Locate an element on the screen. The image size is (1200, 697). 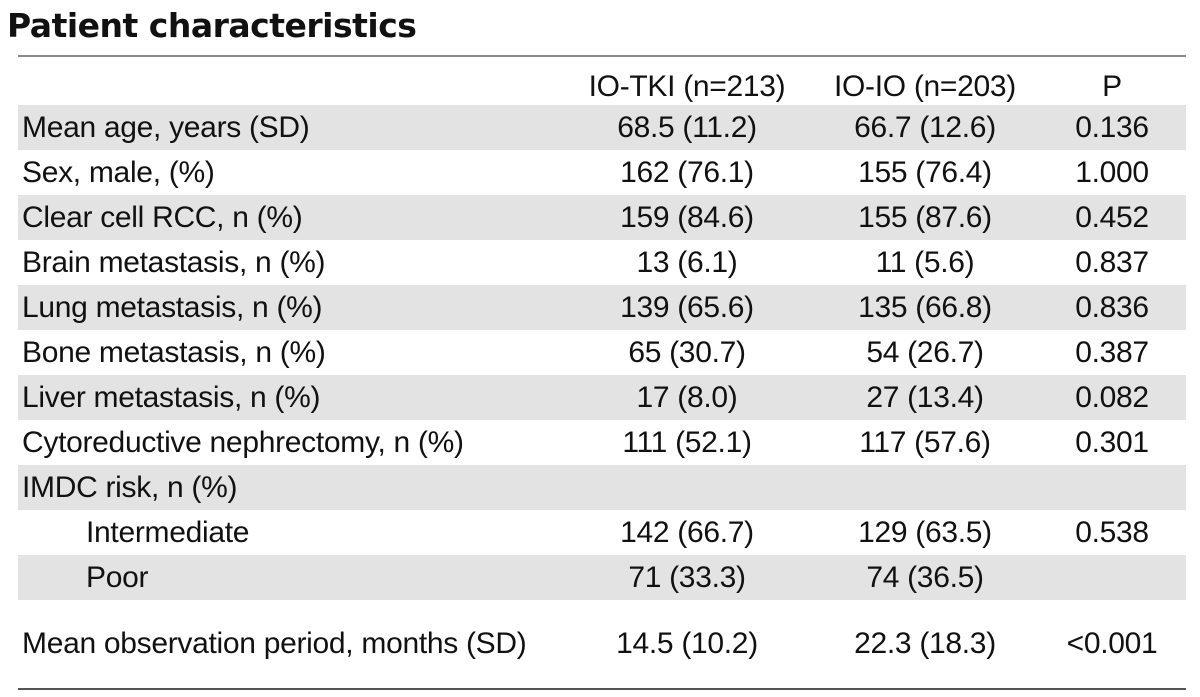
io-tki-value: 111 (52.1) is located at coordinates (687, 442).